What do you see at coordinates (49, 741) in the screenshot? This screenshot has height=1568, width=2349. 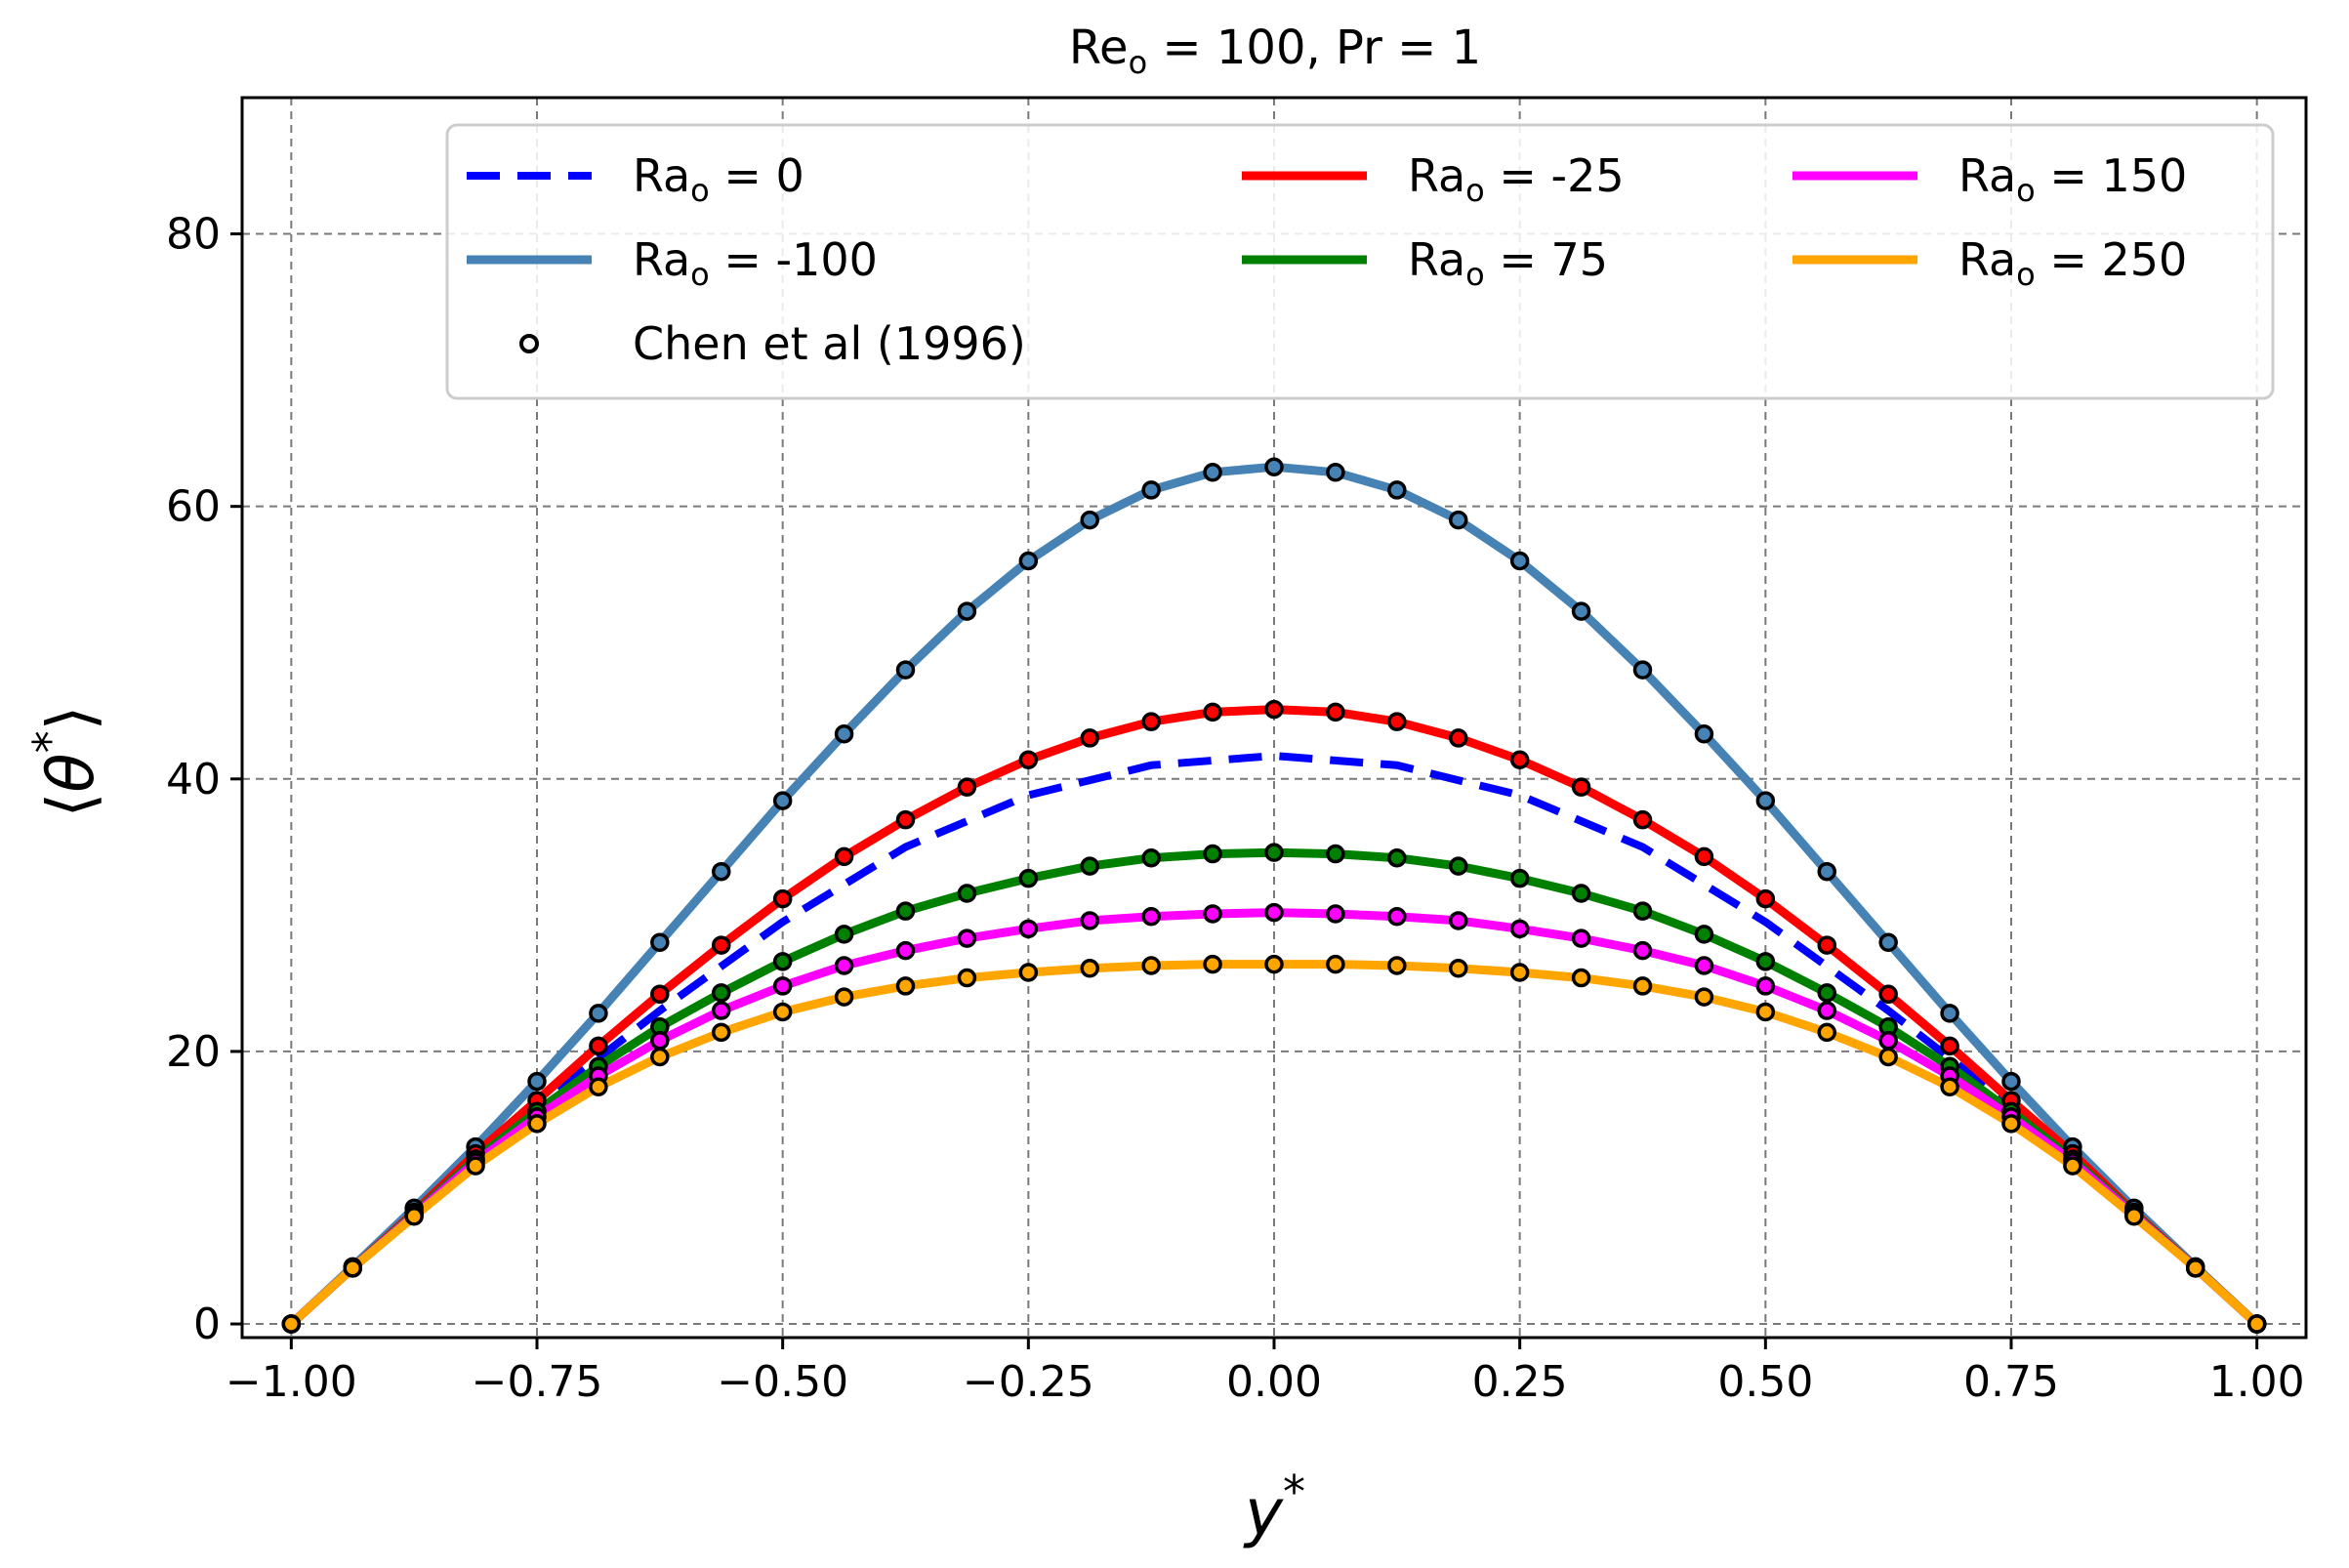 I see `y-axis-label-sup: *` at bounding box center [49, 741].